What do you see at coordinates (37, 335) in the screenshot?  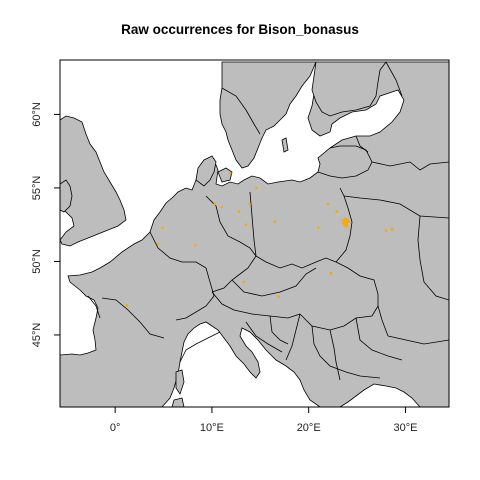 I see `y-tick-label: 45°N` at bounding box center [37, 335].